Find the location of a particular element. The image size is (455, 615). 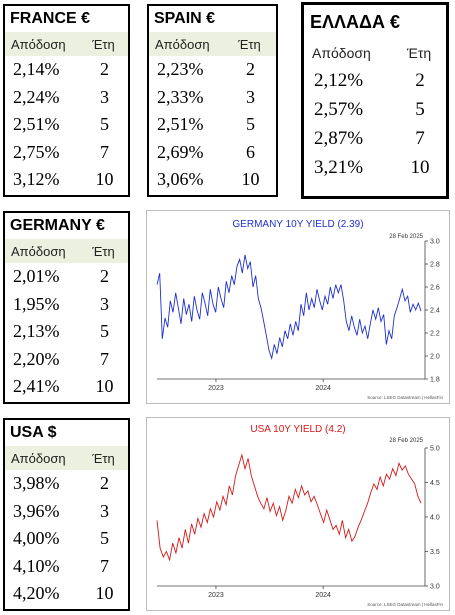

table-row: 4,20% 10 is located at coordinates (63, 593).